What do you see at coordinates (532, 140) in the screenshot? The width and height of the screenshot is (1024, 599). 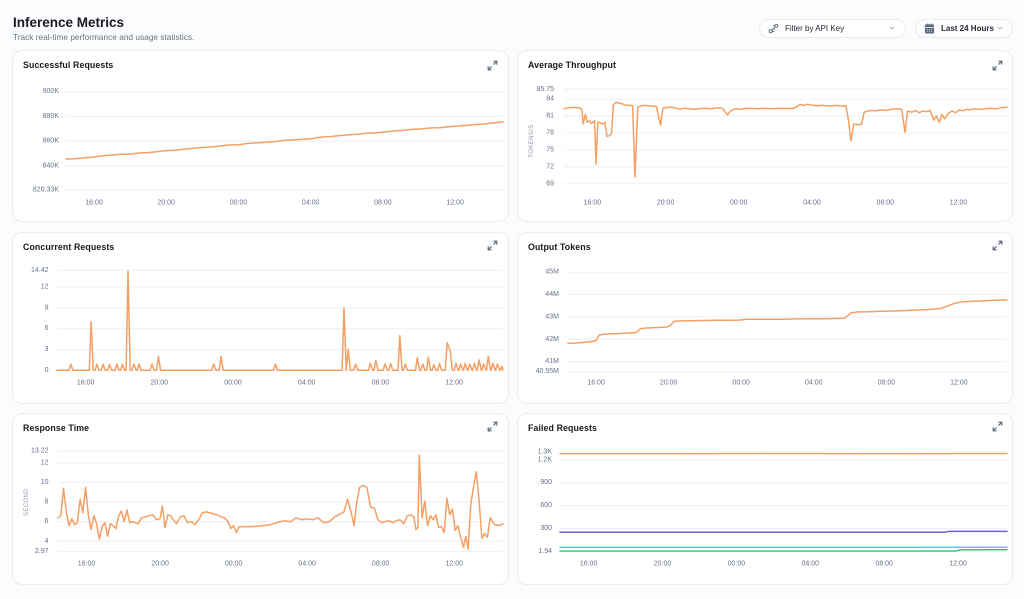 I see `svg-text: TOKENS/S` at bounding box center [532, 140].